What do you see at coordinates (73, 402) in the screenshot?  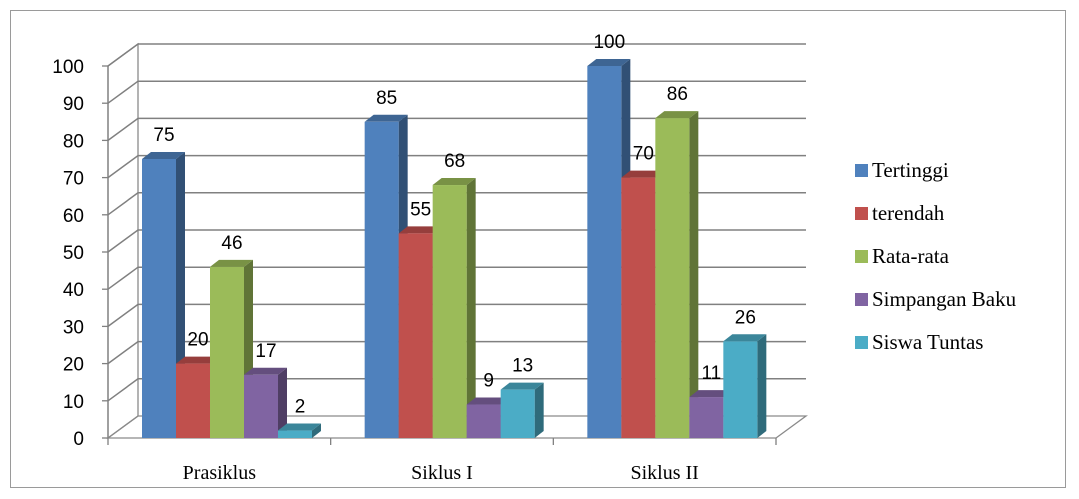 I see `y-tick-label: 10` at bounding box center [73, 402].